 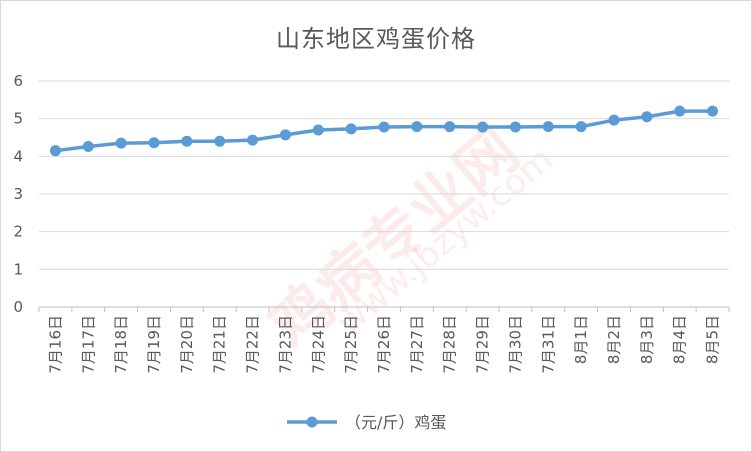 I want to click on x-tick-label: 8月4日, so click(x=680, y=339).